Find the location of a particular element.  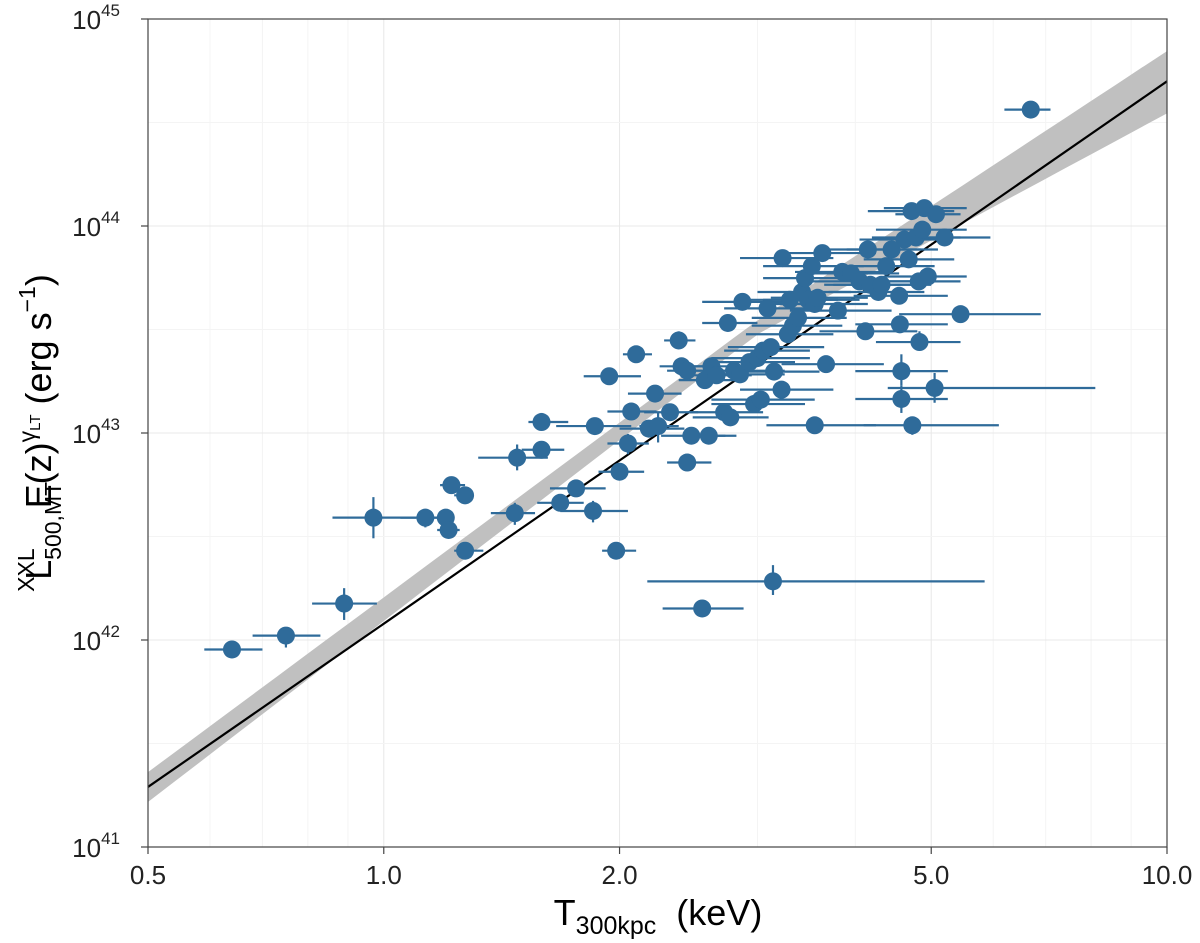

y-axis-title-L: L is located at coordinates (38, 570).